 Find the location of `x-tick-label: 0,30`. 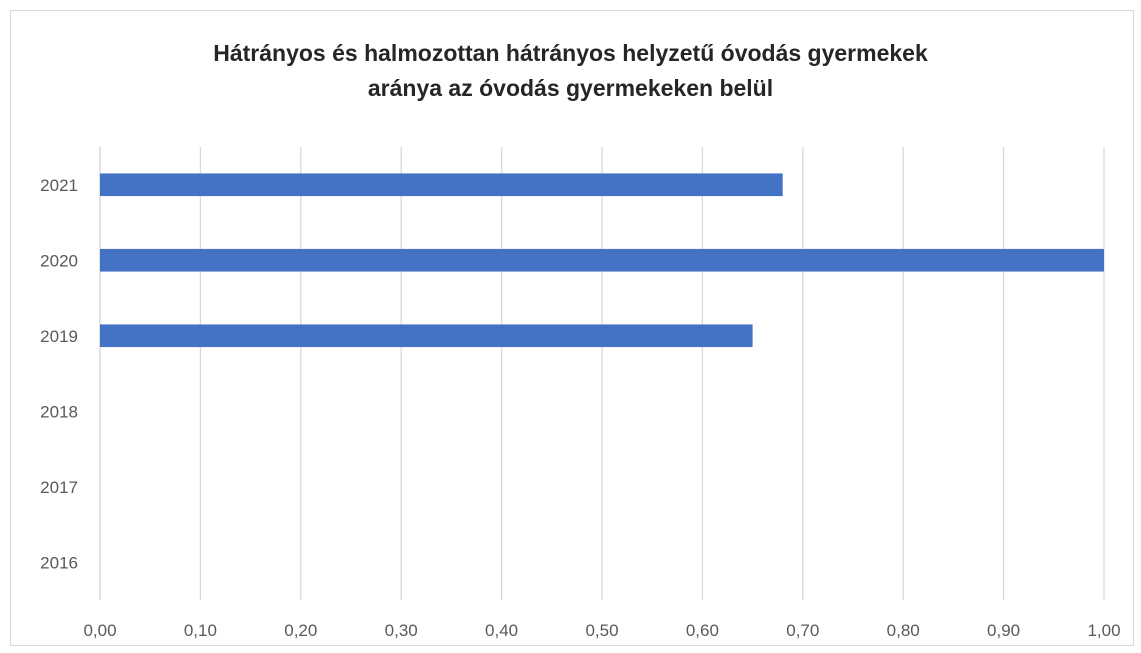

x-tick-label: 0,30 is located at coordinates (401, 630).